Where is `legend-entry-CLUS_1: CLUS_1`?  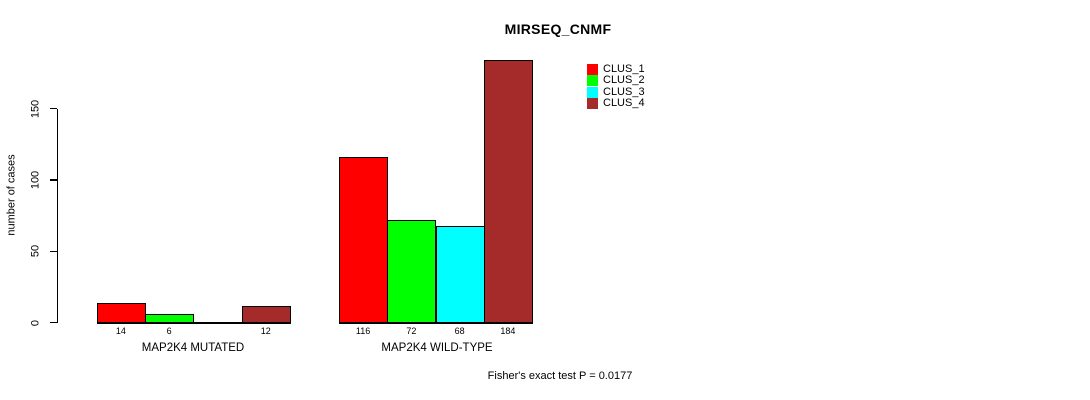
legend-entry-CLUS_1: CLUS_1 is located at coordinates (616, 69).